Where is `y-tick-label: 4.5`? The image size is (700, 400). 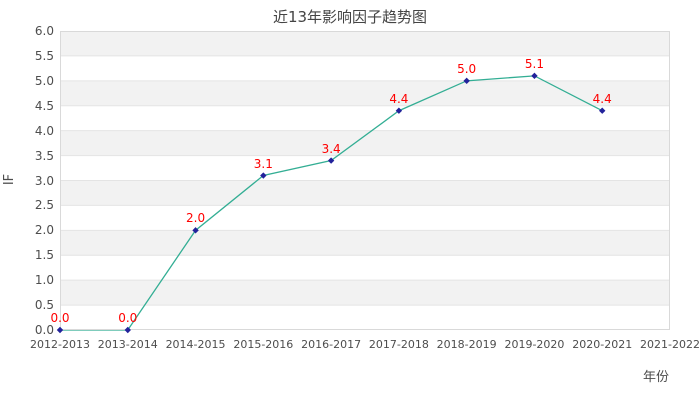
y-tick-label: 4.5 is located at coordinates (44, 105).